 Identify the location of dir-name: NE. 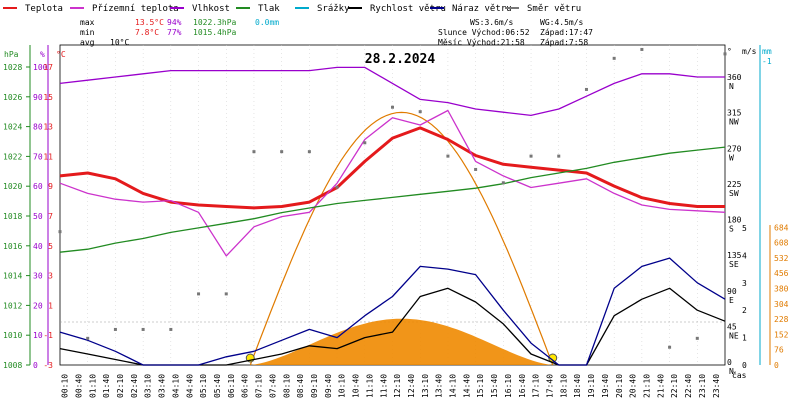
(734, 335).